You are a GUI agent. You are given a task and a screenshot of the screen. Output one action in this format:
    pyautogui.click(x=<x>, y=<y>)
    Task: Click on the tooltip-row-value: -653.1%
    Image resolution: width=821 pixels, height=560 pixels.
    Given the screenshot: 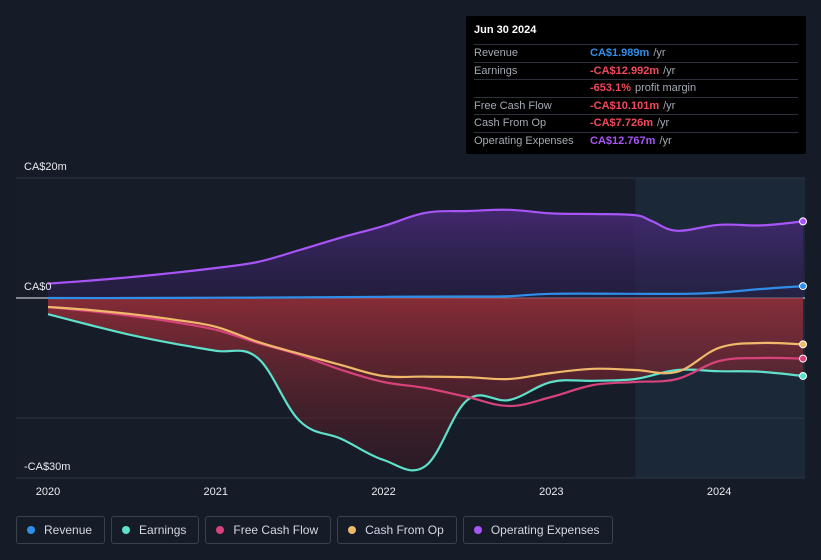 What is the action you would take?
    pyautogui.click(x=610, y=88)
    